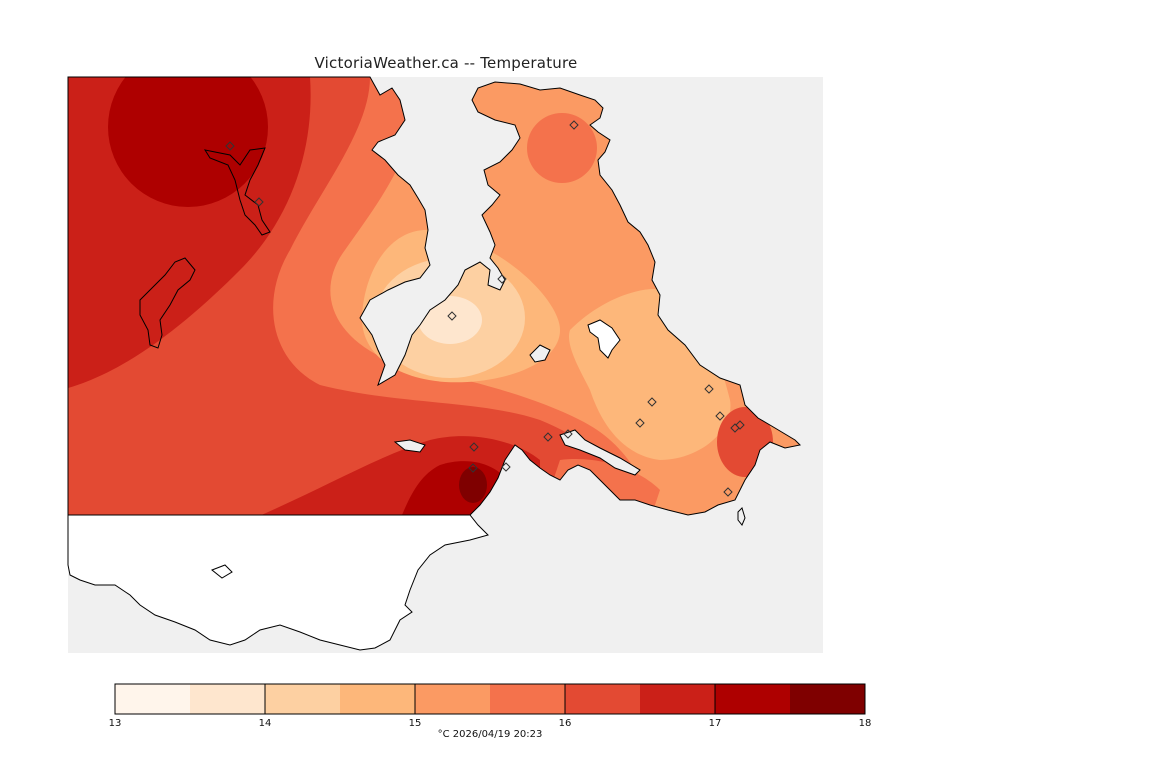 The width and height of the screenshot is (1152, 768). Describe the element at coordinates (490, 734) in the screenshot. I see `legend-caption: °C 2026/04/19 20:23` at that location.